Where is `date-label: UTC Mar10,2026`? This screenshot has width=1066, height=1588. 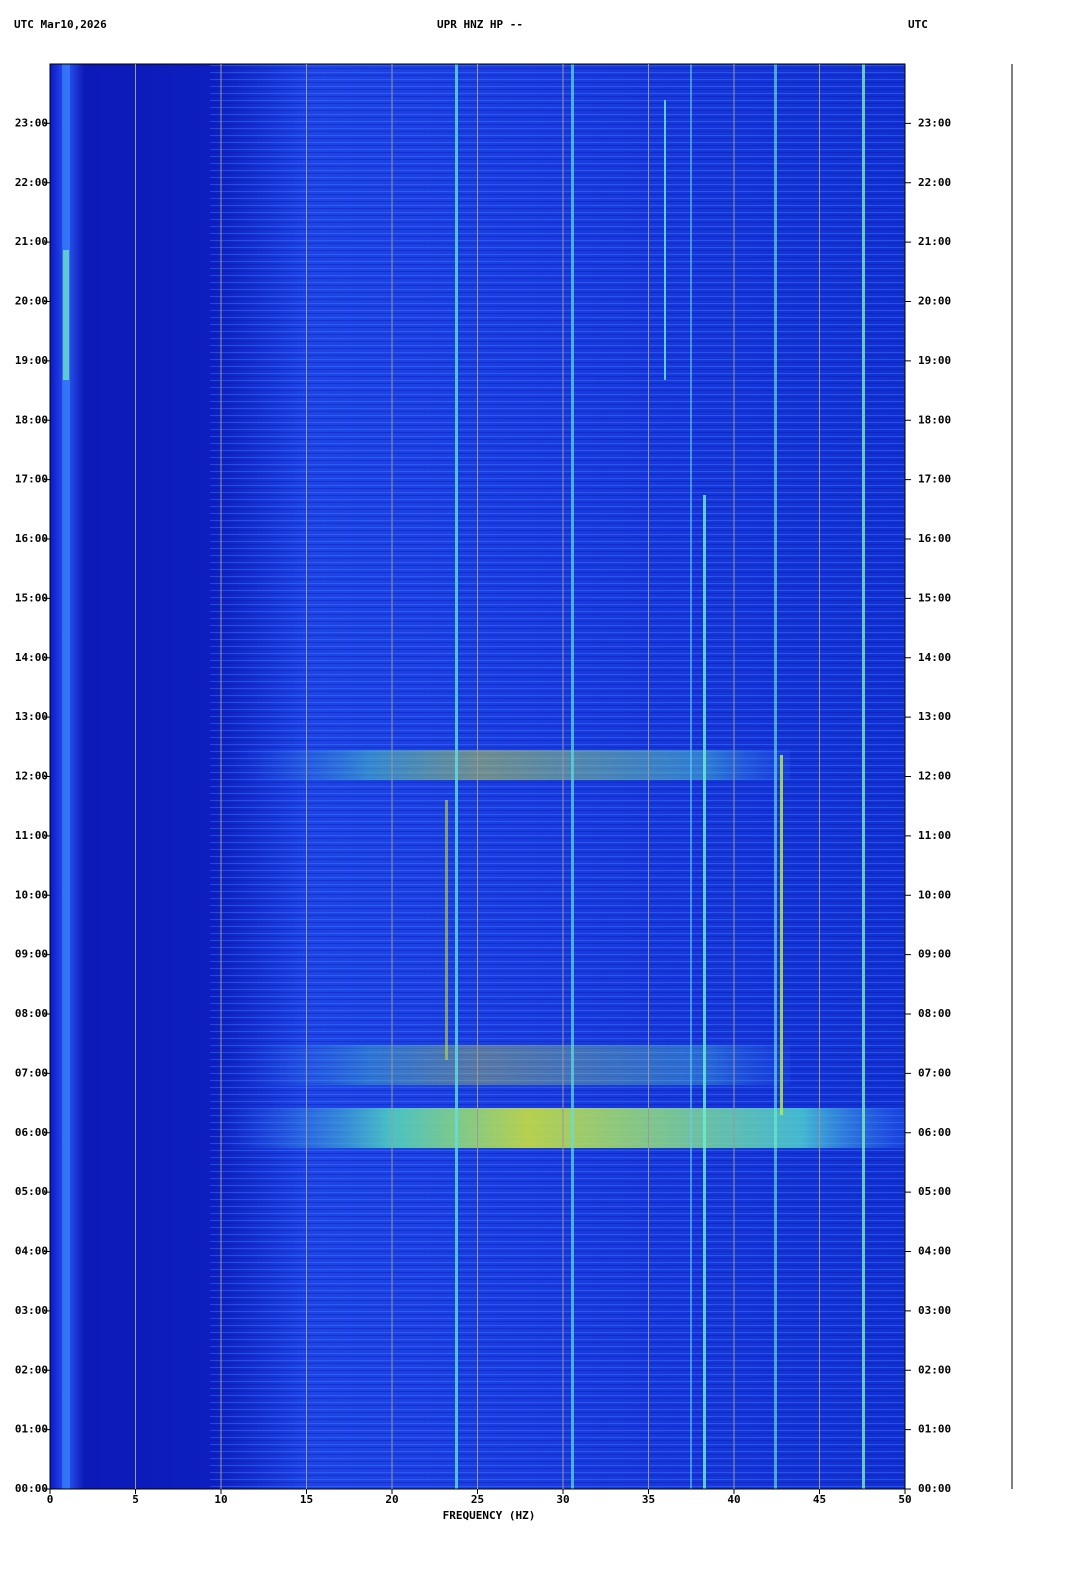
date-label: UTC Mar10,2026 is located at coordinates (60, 24).